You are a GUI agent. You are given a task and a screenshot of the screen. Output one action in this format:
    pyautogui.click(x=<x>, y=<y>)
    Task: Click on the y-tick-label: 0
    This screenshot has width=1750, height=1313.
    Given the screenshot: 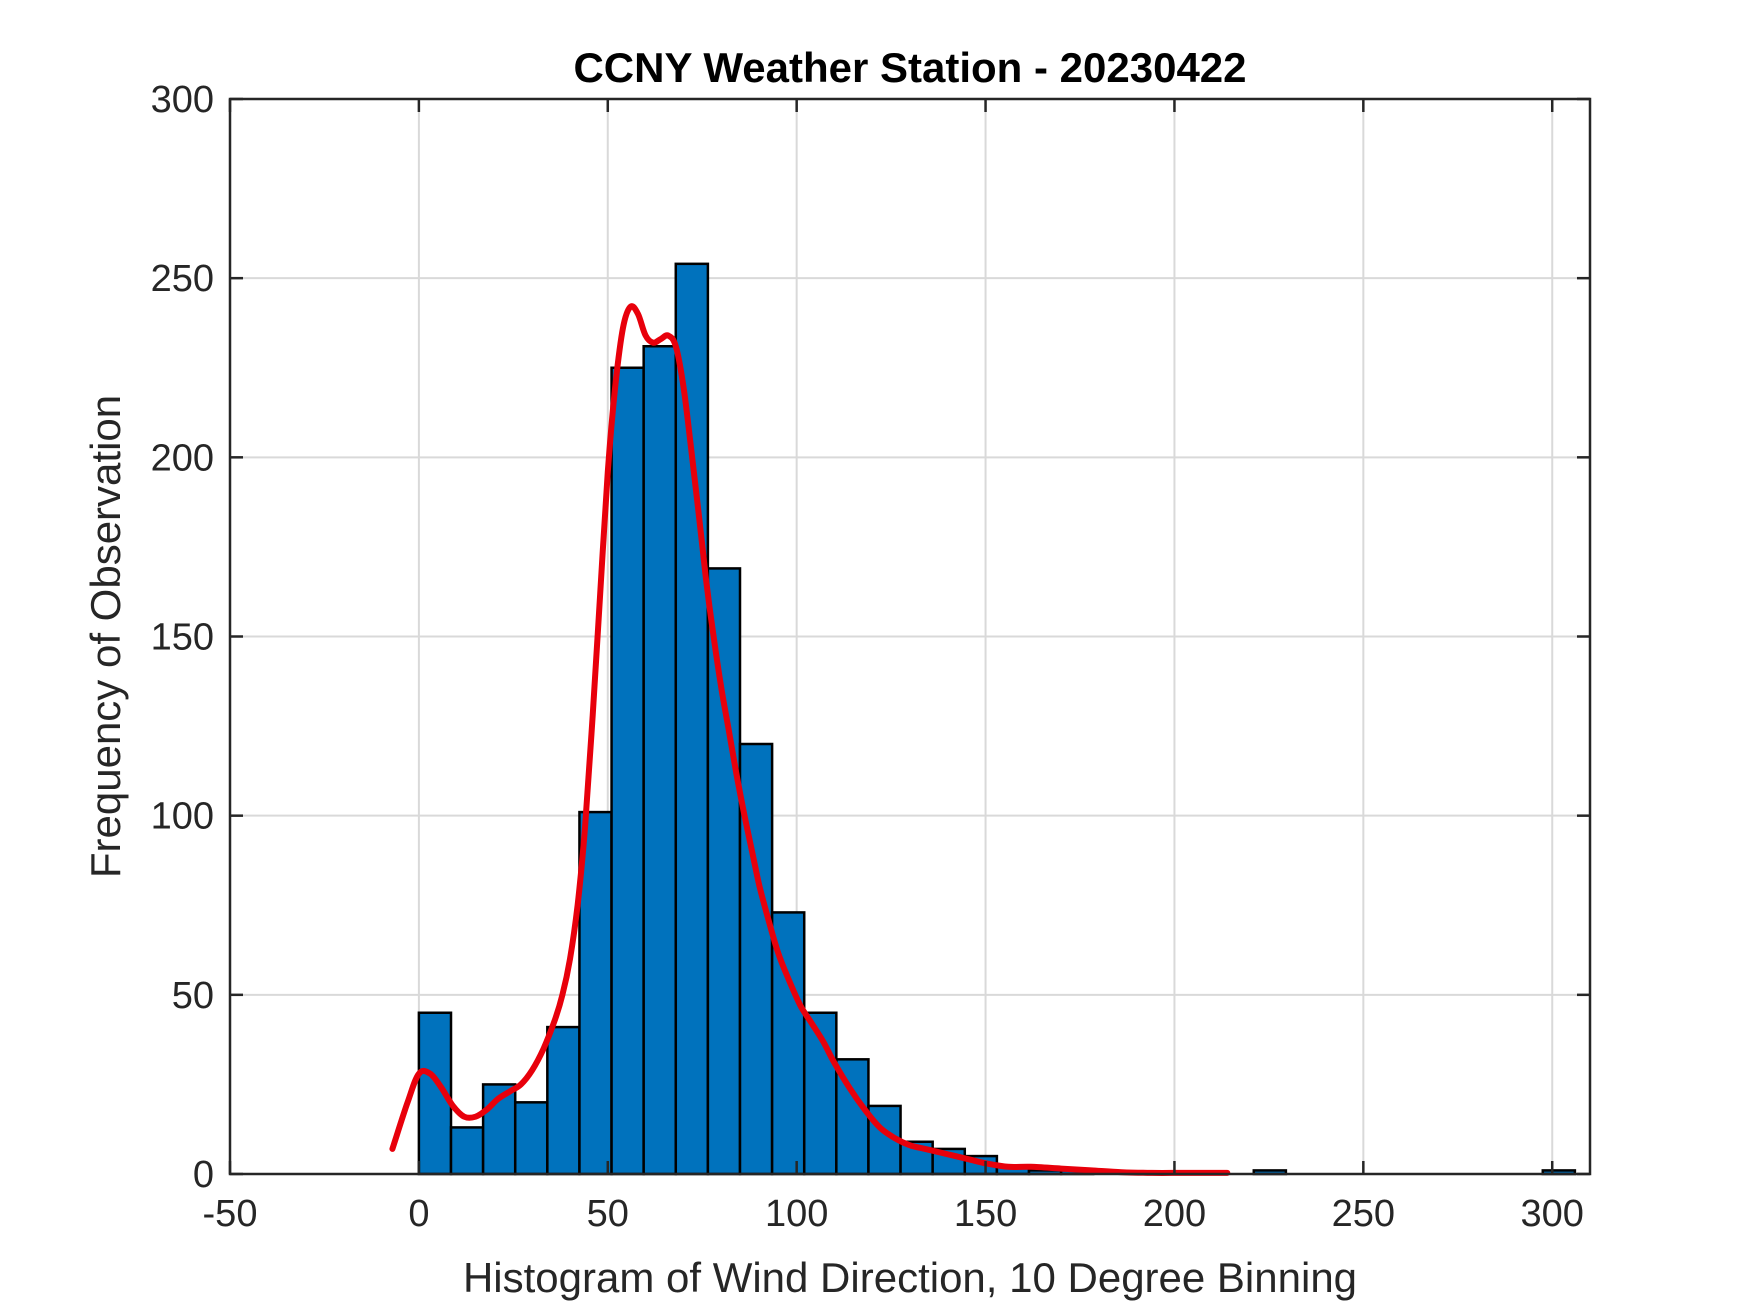 What is the action you would take?
    pyautogui.click(x=203, y=1175)
    